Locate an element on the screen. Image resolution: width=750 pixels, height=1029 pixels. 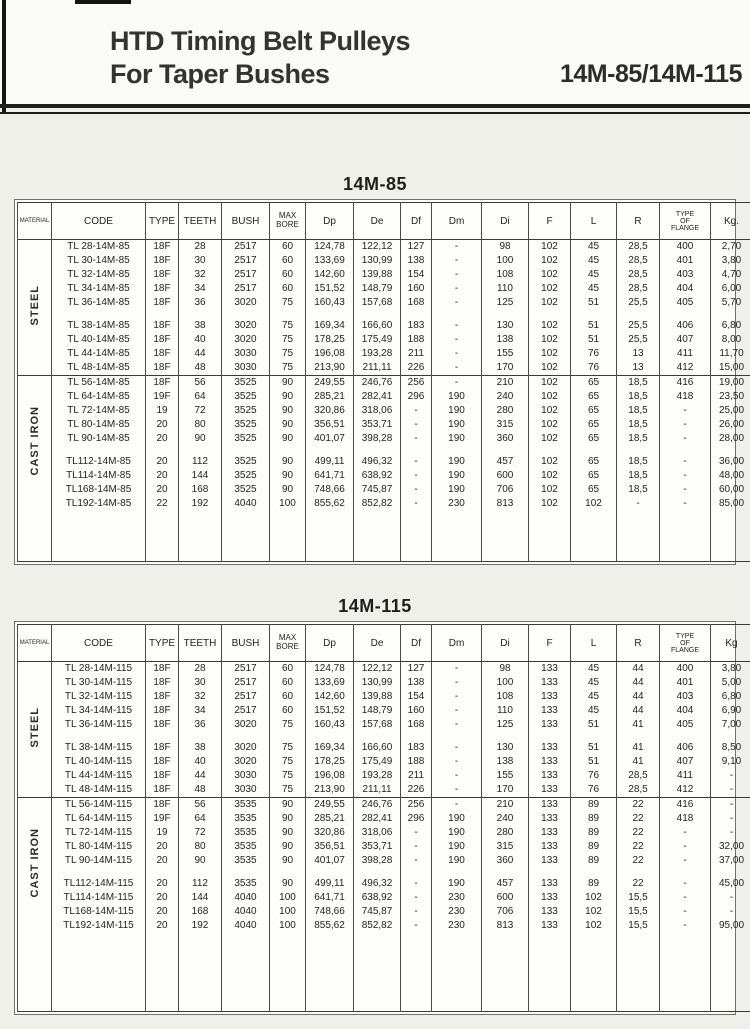
column-header: R is located at coordinates (638, 221).